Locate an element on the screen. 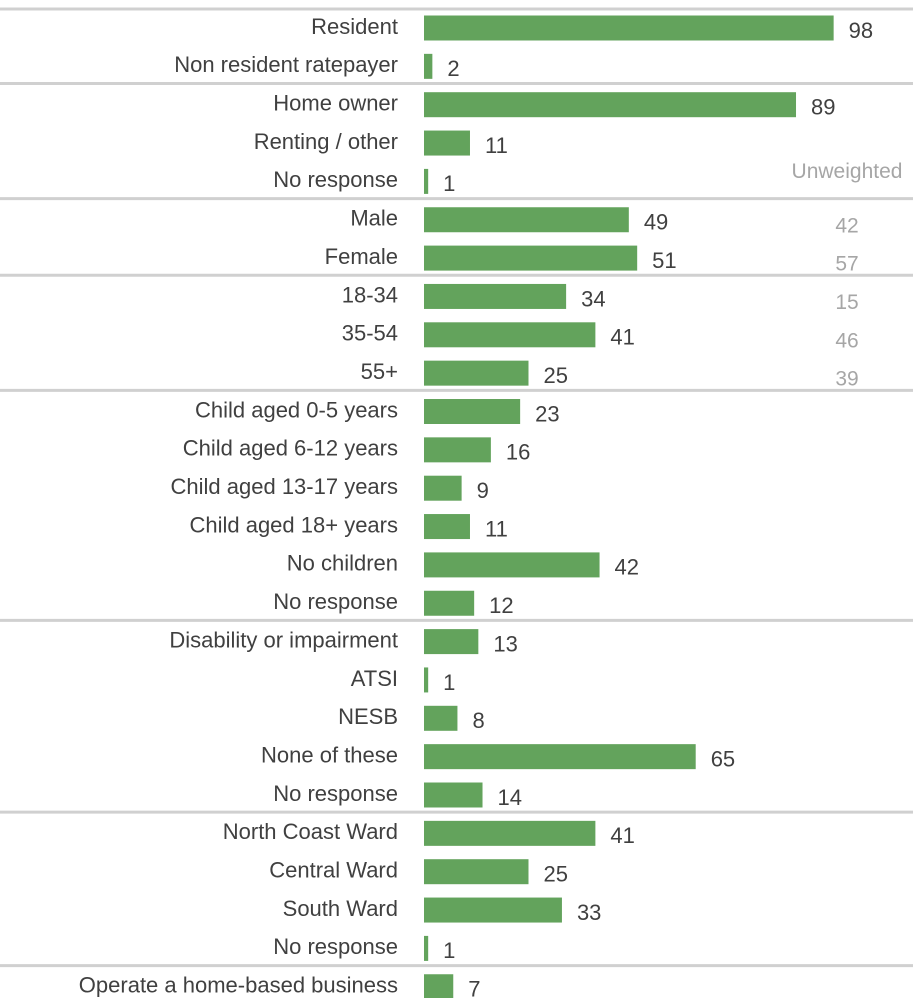  value-label: 33 is located at coordinates (589, 912).